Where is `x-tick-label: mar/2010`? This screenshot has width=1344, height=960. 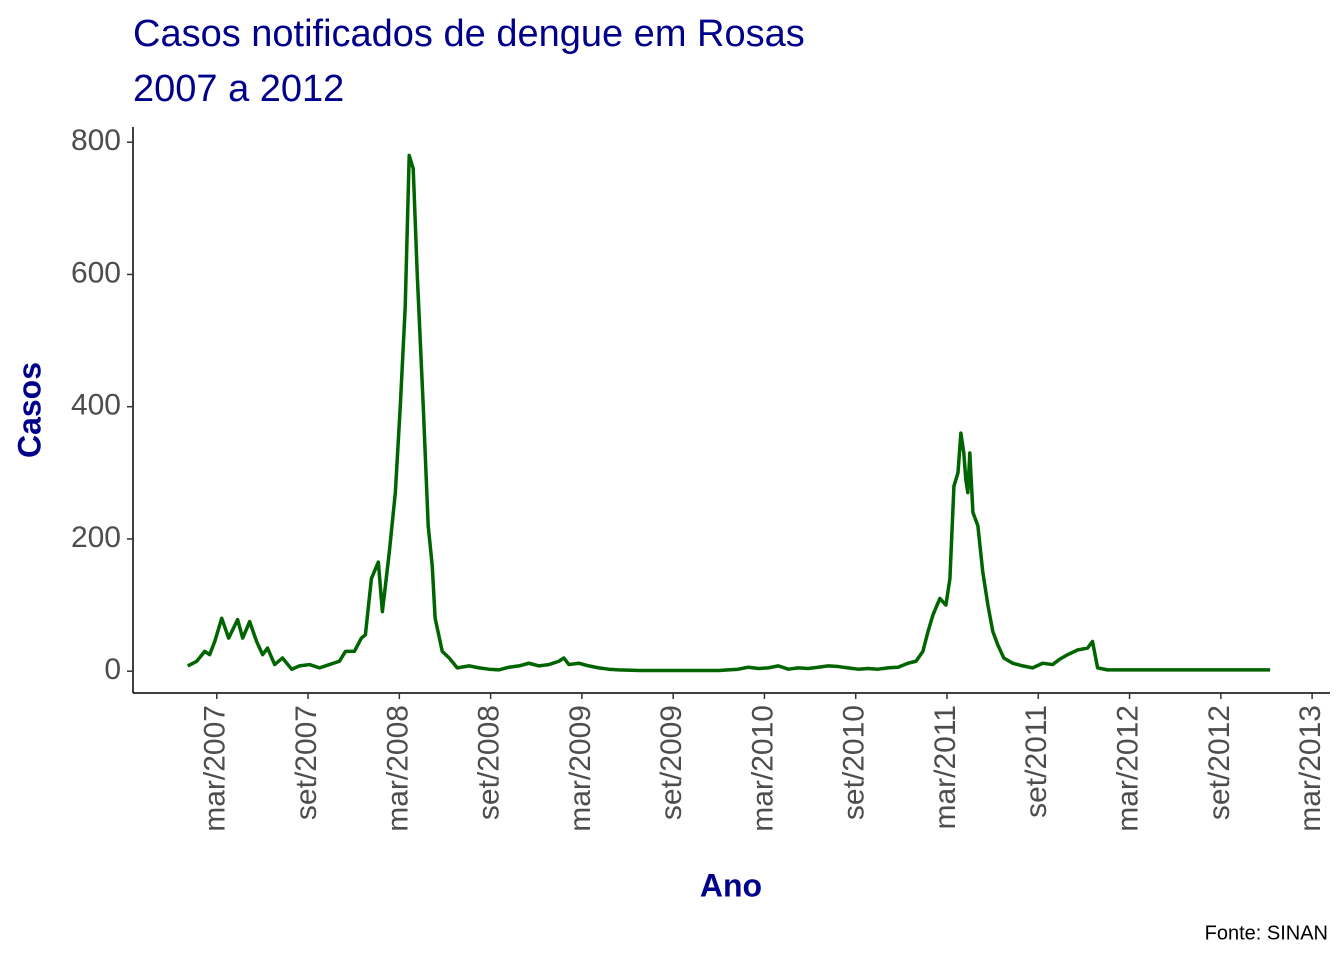 x-tick-label: mar/2010 is located at coordinates (762, 768).